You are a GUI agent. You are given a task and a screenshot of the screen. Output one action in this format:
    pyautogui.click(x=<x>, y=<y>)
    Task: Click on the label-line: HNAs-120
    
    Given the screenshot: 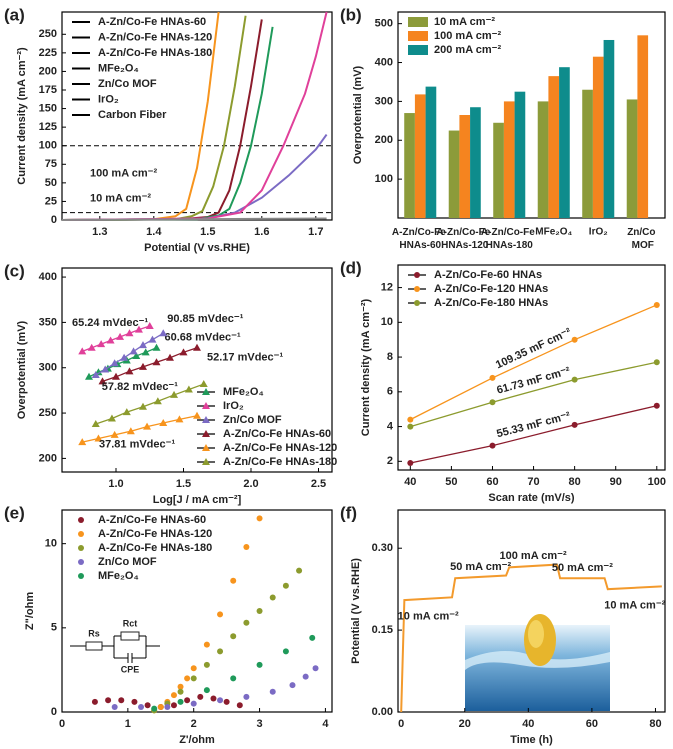 What is the action you would take?
    pyautogui.click(x=465, y=245)
    